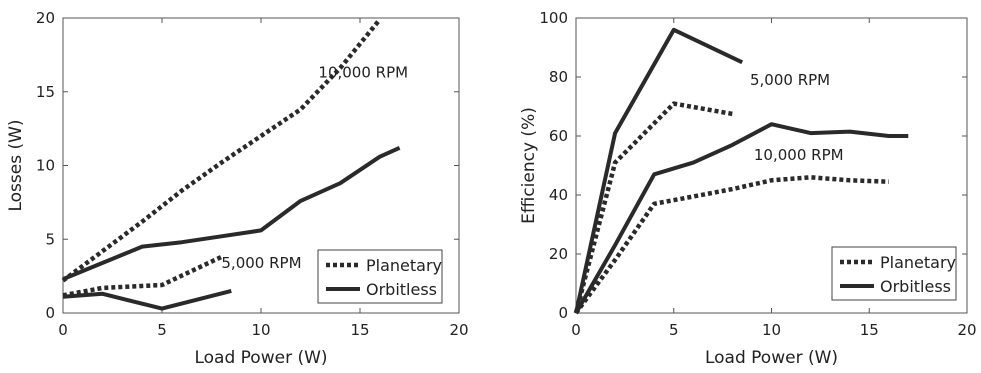 The height and width of the screenshot is (373, 981). I want to click on y-axis-label: Efficiency (%), so click(529, 165).